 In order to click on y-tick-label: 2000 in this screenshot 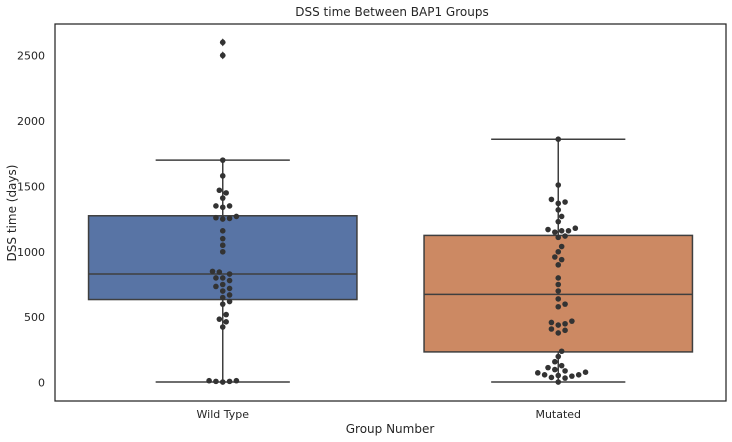, I will do `click(31, 121)`.